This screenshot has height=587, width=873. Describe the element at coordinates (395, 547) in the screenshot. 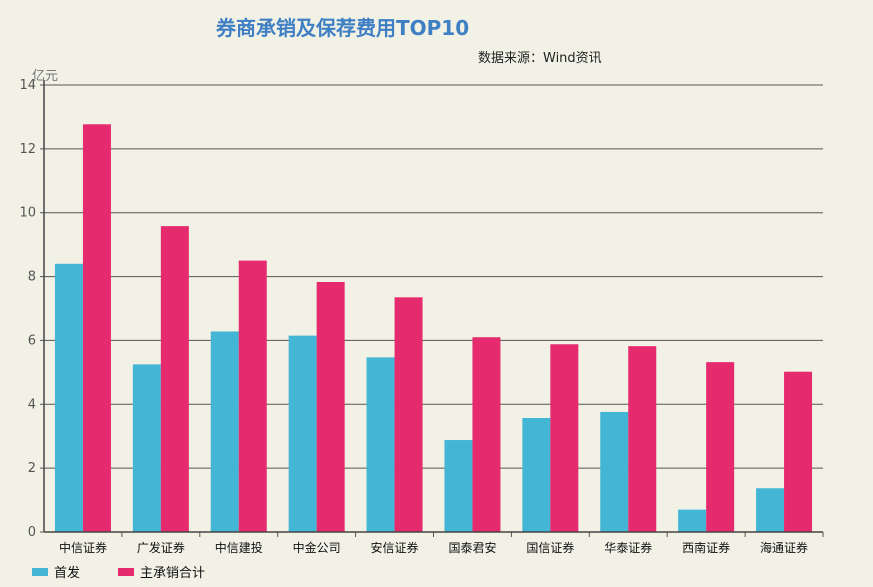

I see `x-category-label: 安信证券` at that location.